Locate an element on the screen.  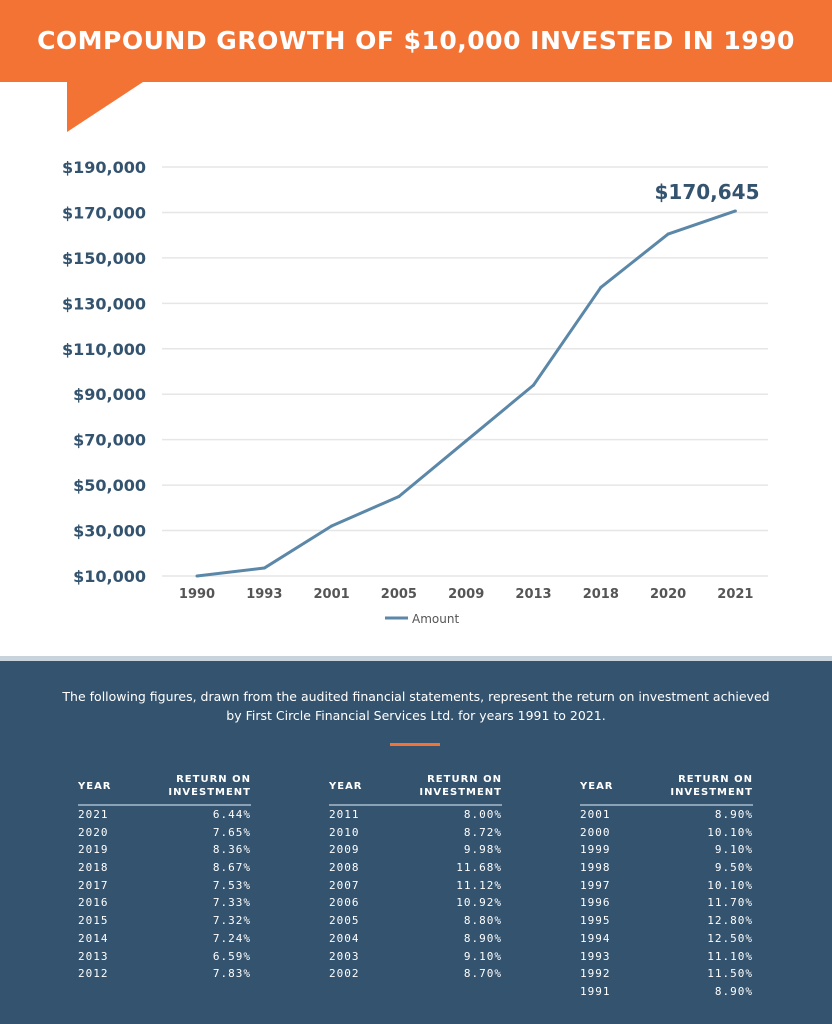
table-row: 2000 10.10% is located at coordinates (666, 833).